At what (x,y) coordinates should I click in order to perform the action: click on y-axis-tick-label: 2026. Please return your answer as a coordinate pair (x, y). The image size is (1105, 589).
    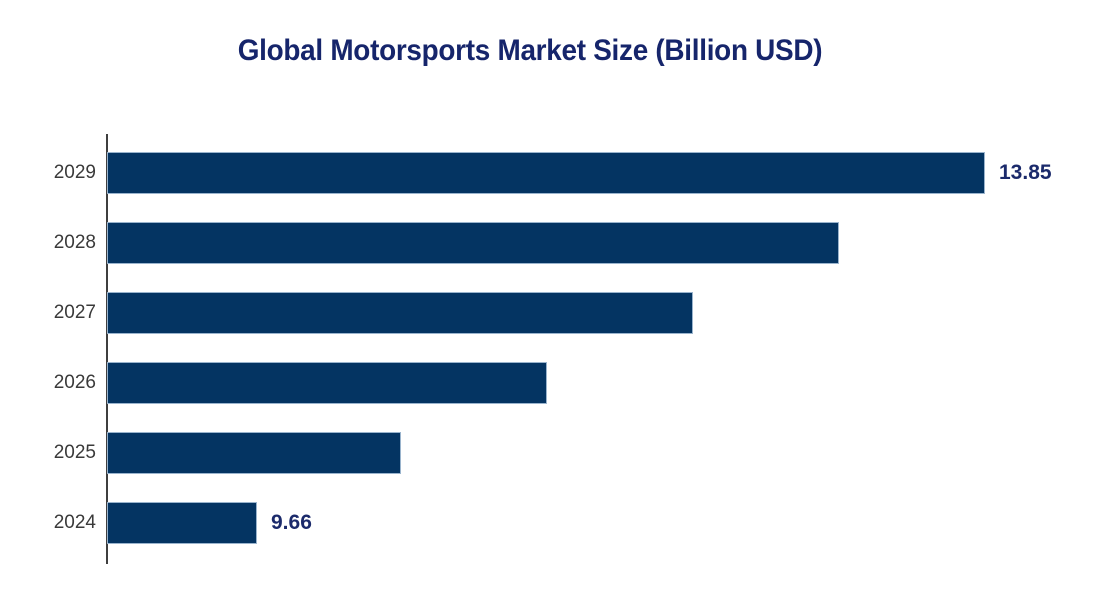
    Looking at the image, I should click on (74, 382).